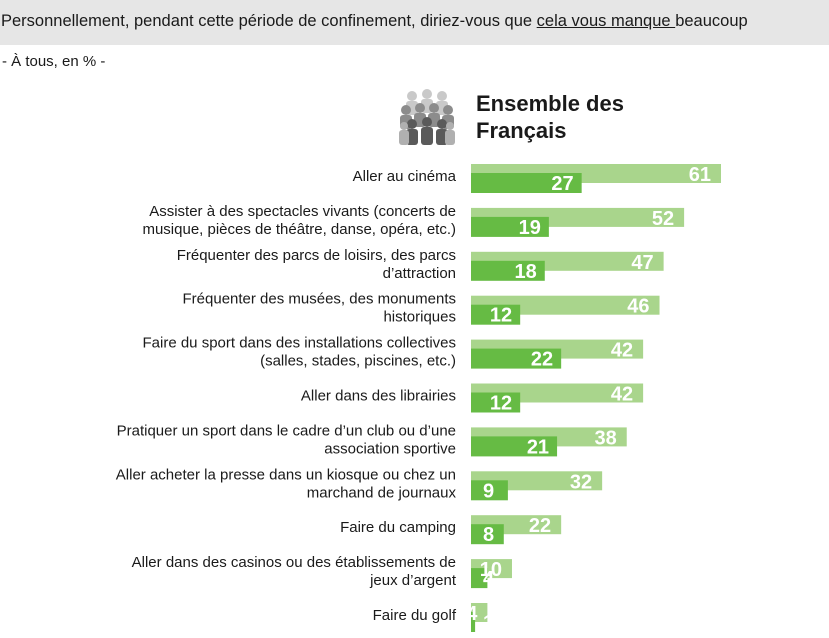 This screenshot has width=829, height=638. Describe the element at coordinates (530, 228) in the screenshot. I see `inner-value-label: 19` at that location.